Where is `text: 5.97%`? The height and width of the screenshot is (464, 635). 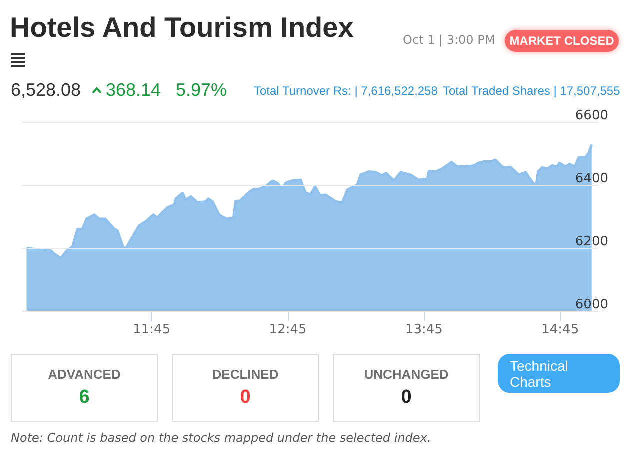
text: 5.97% is located at coordinates (202, 90).